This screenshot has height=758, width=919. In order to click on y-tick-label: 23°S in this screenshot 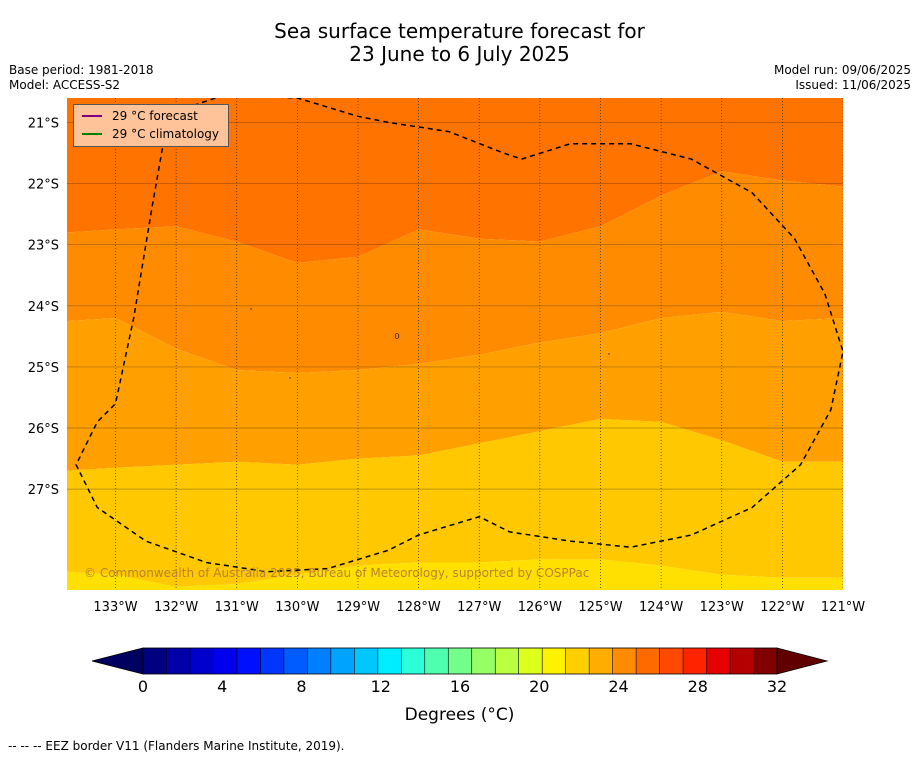, I will do `click(43, 246)`.